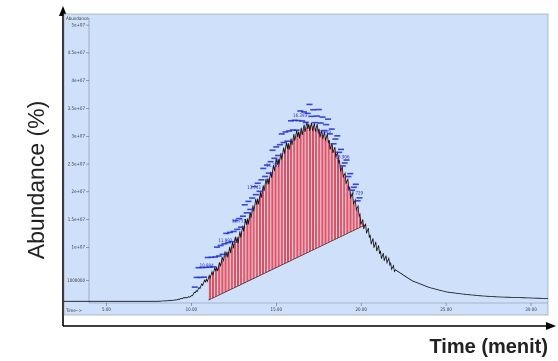 The image size is (558, 361). I want to click on y-tick-label: 1000000, so click(76, 280).